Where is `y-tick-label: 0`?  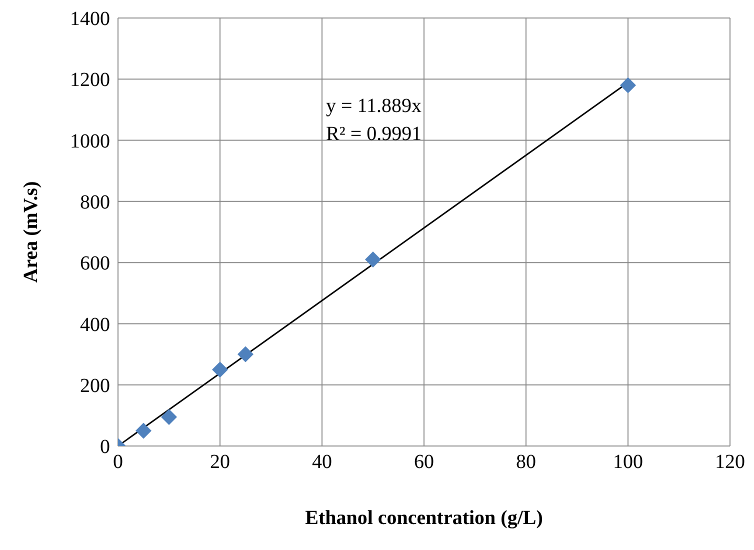 y-tick-label: 0 is located at coordinates (105, 447).